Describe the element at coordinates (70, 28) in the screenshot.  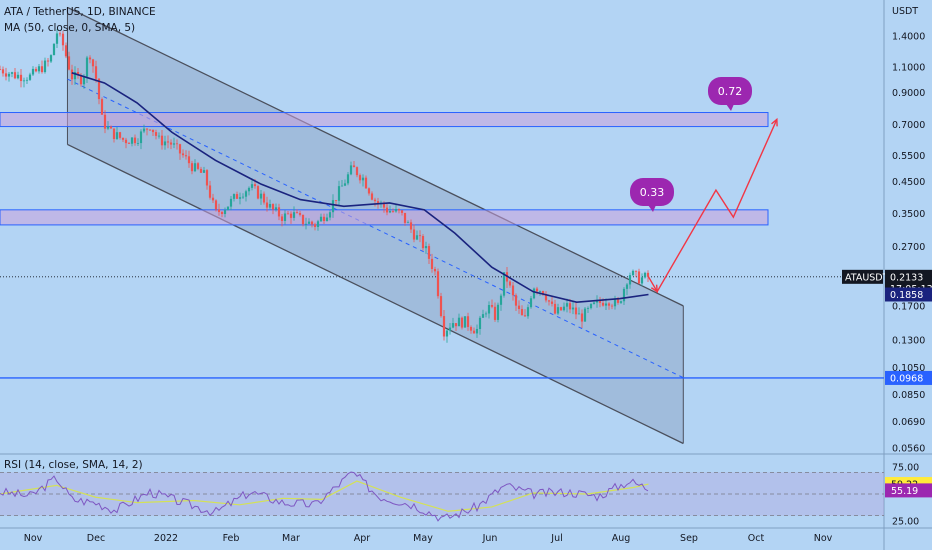
I see `ma-indicator-title: MA (50, close, 0, SMA, 5)` at that location.